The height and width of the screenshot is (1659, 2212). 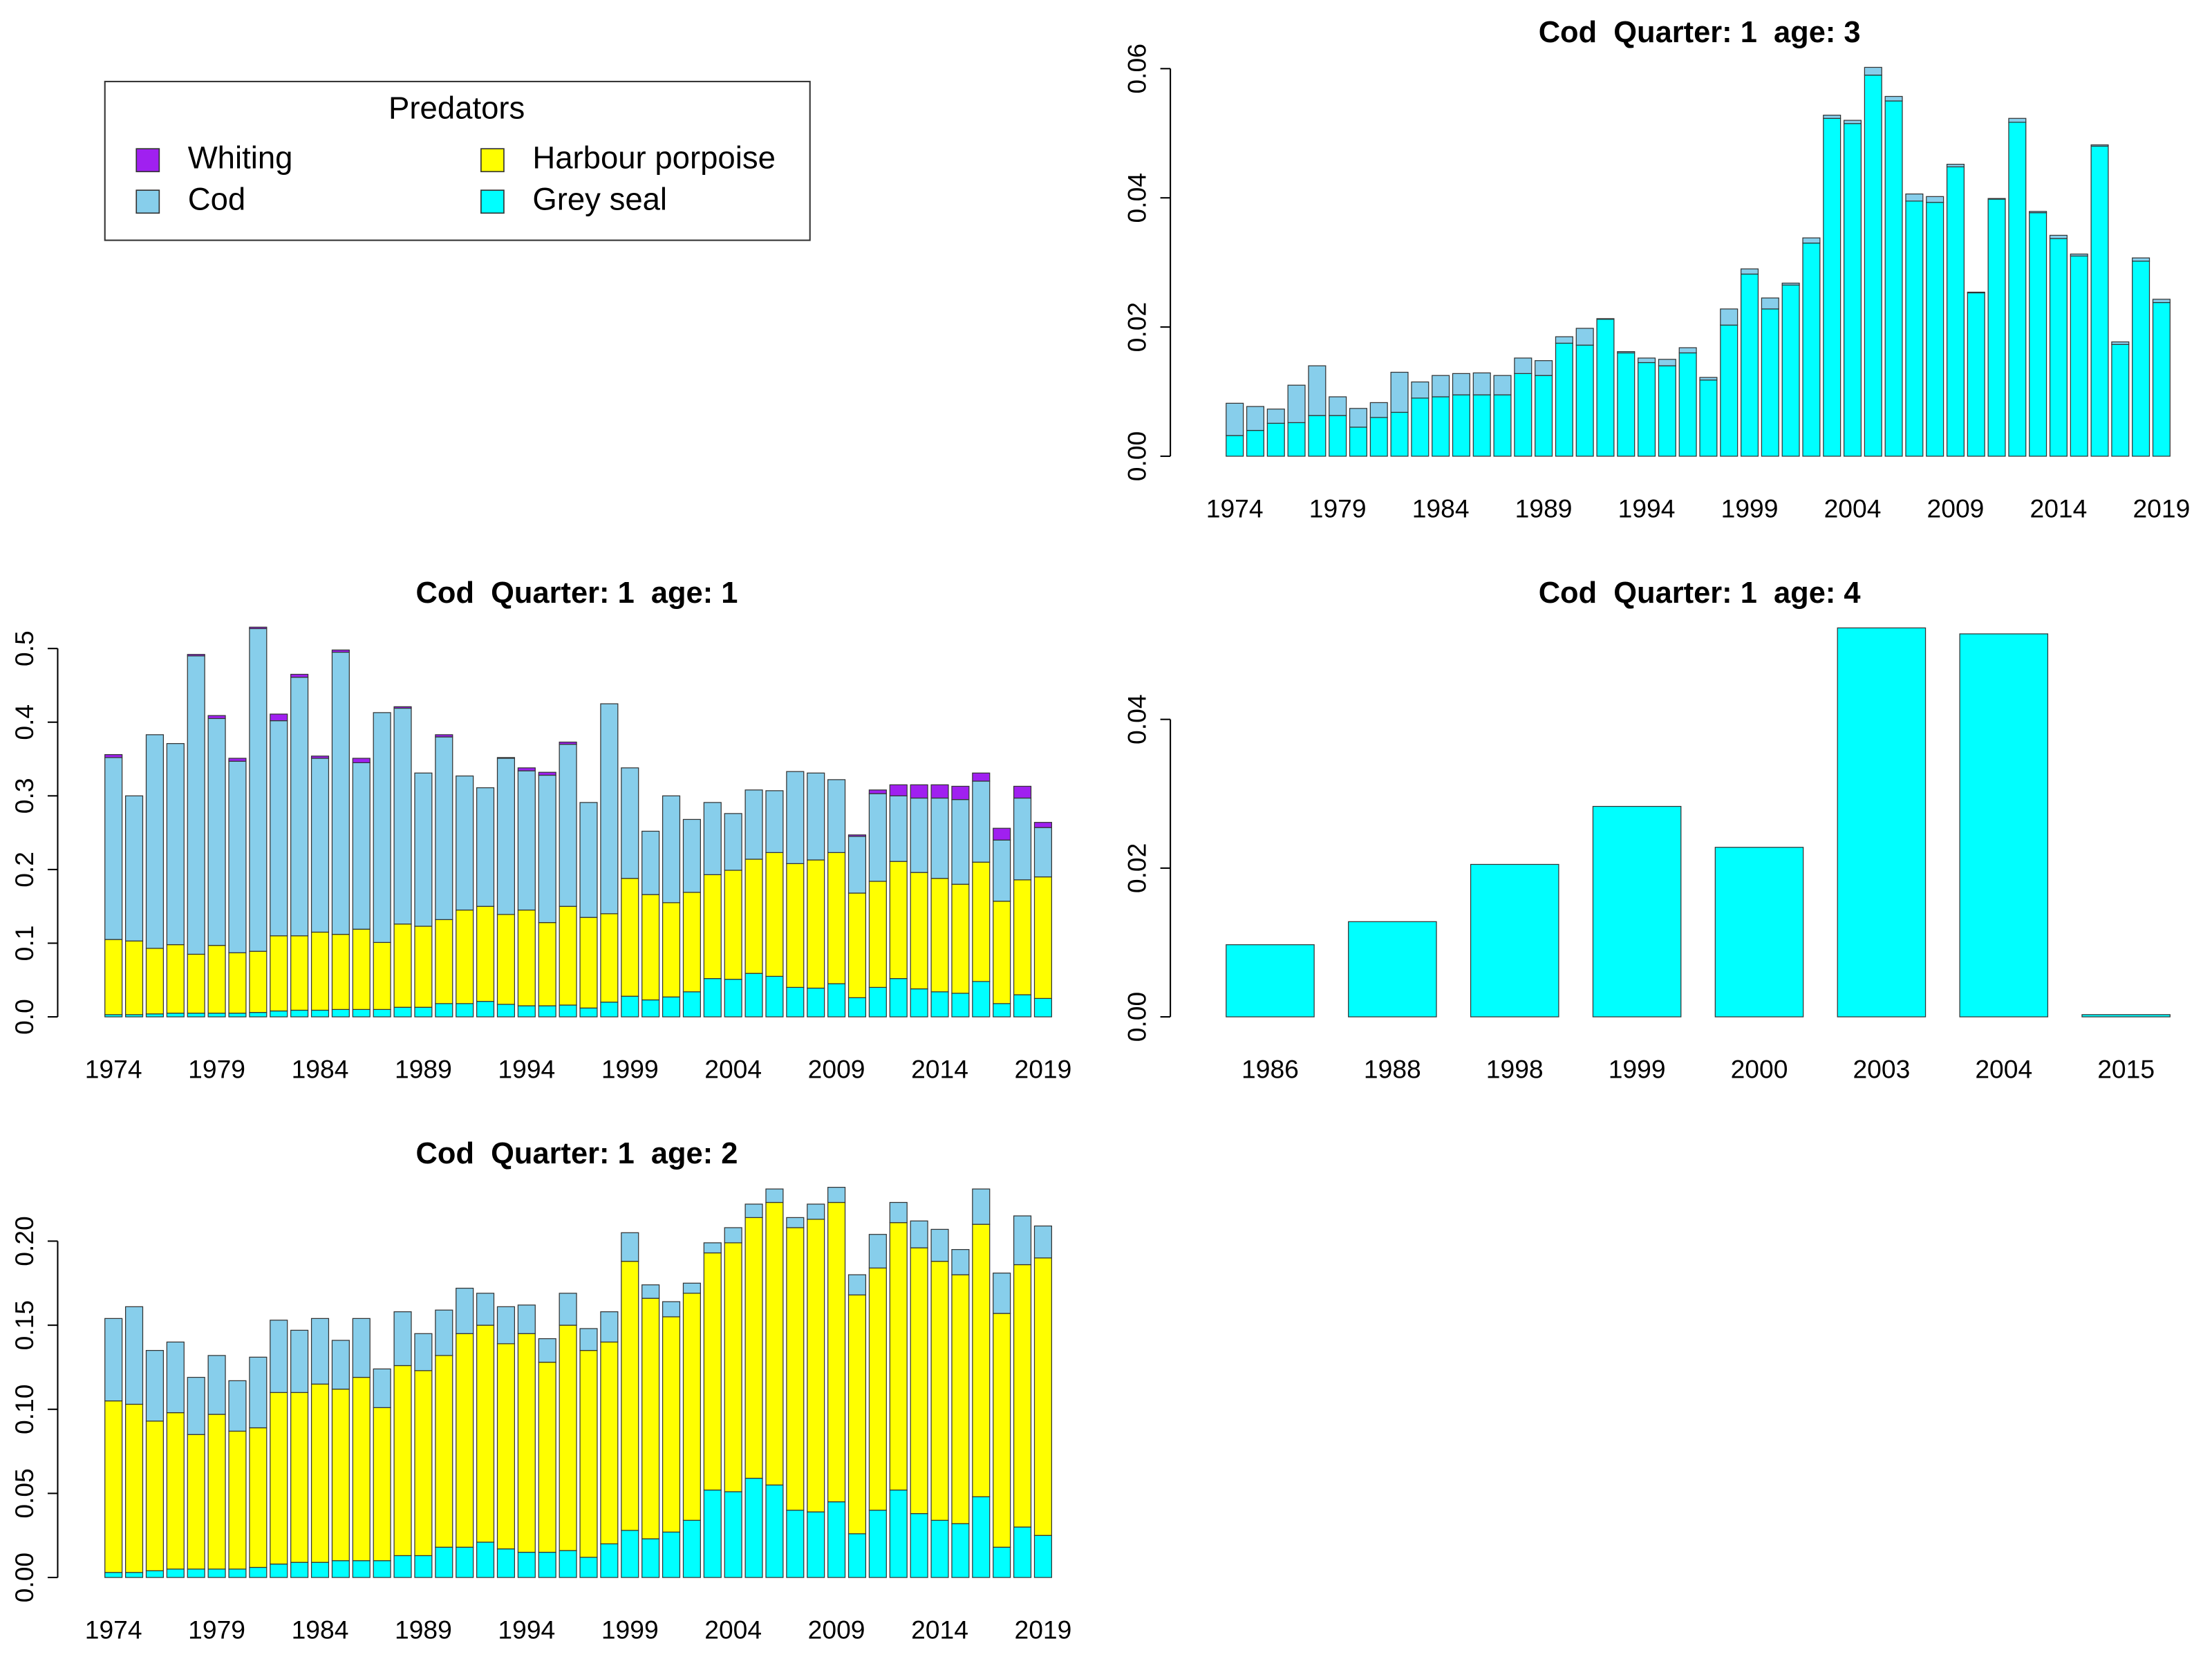 What do you see at coordinates (147, 160) in the screenshot?
I see `legend-swatch` at bounding box center [147, 160].